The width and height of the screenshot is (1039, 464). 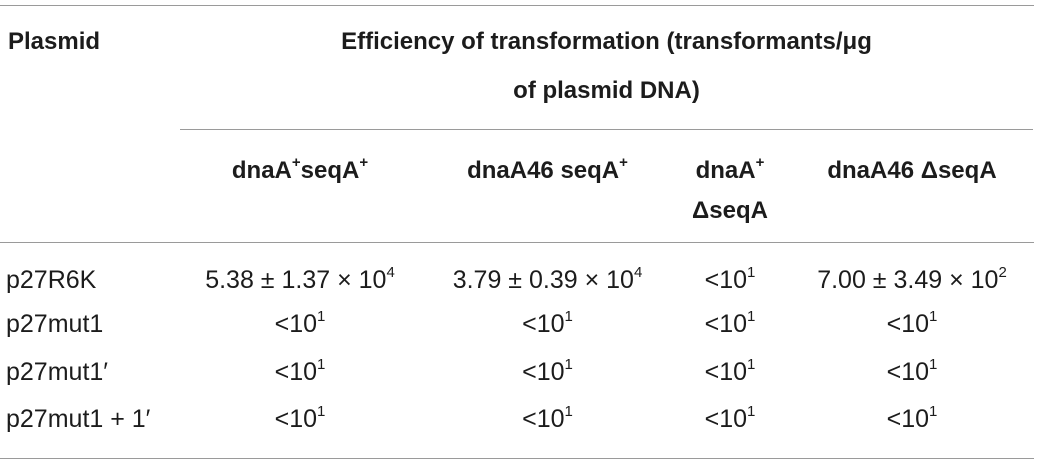 What do you see at coordinates (57, 372) in the screenshot?
I see `row-label: p27mut1′` at bounding box center [57, 372].